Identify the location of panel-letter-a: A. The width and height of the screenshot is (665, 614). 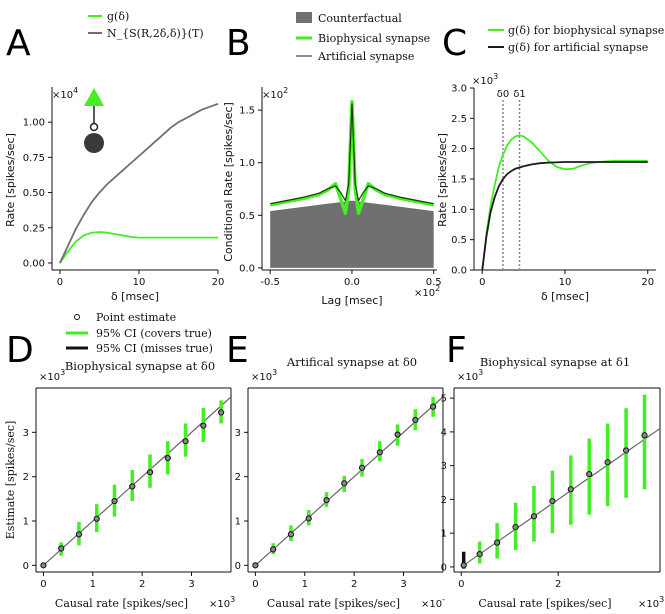
(18, 43).